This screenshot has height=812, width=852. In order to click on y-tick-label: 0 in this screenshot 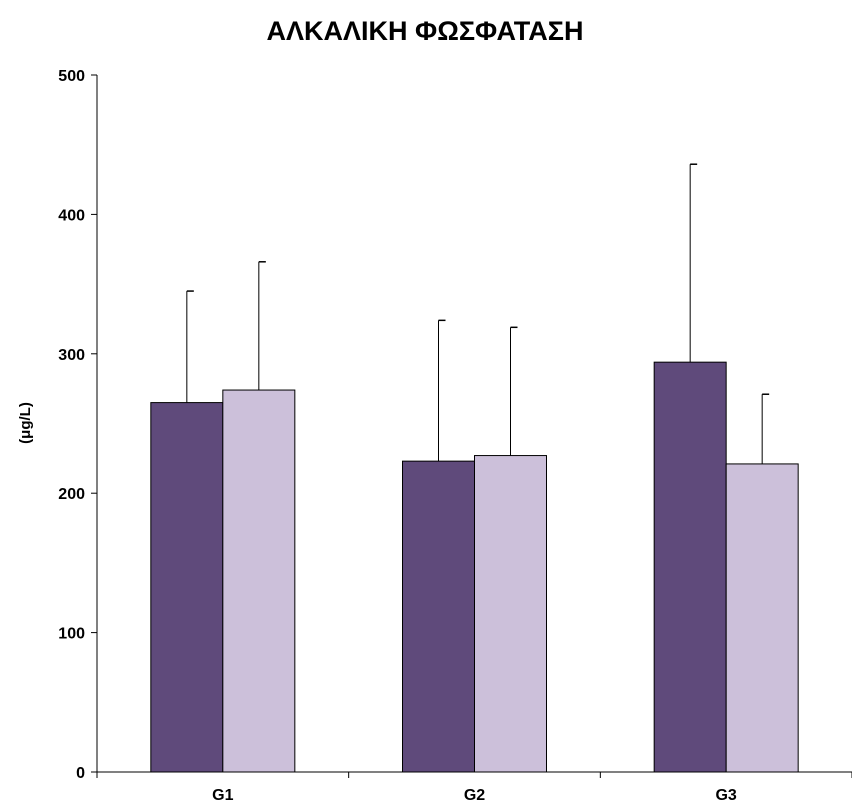, I will do `click(80, 773)`.